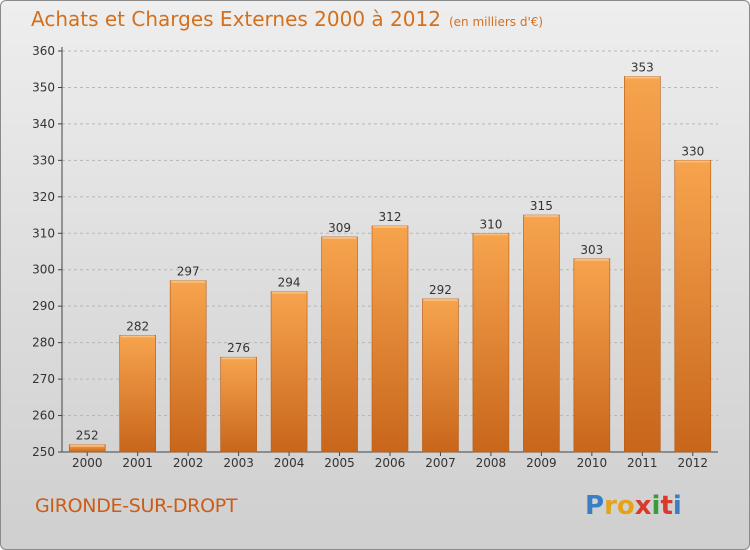 The width and height of the screenshot is (750, 550). I want to click on x-tick-label: 2008, so click(491, 463).